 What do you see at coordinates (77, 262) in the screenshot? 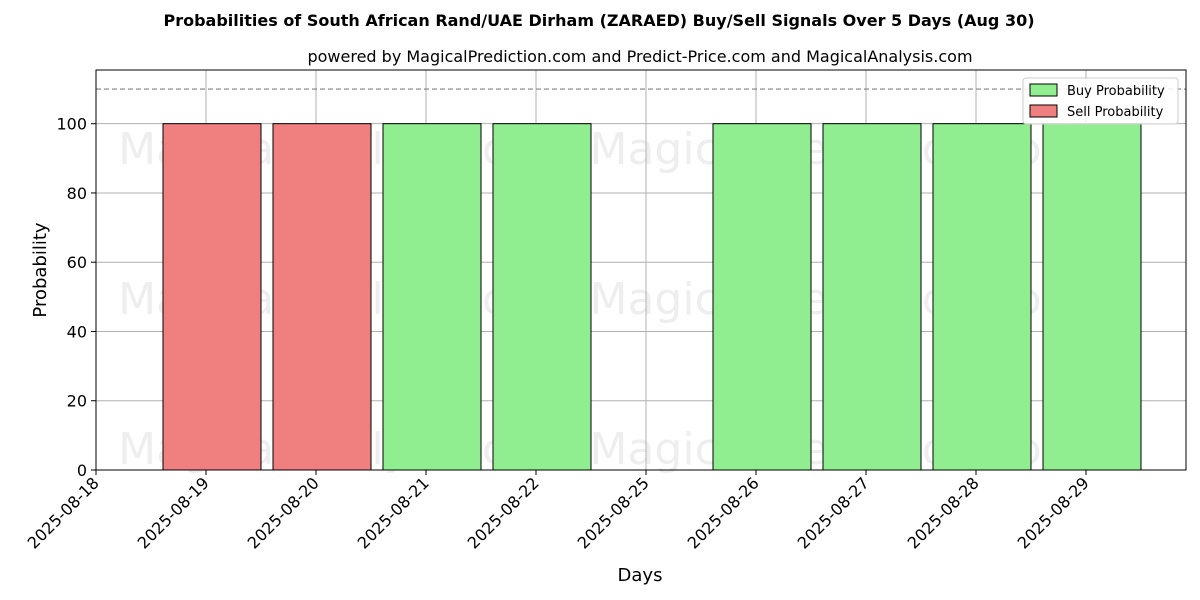
I see `y-tick-label: 60` at bounding box center [77, 262].